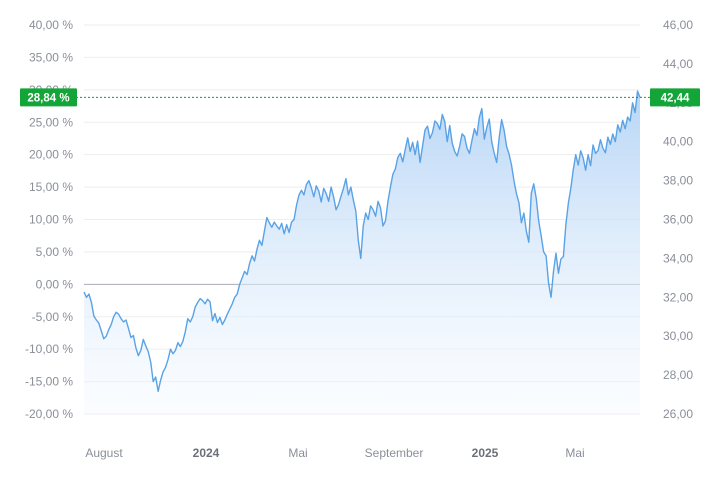 The width and height of the screenshot is (708, 478). I want to click on right-tick-label: 40,00, so click(678, 142).